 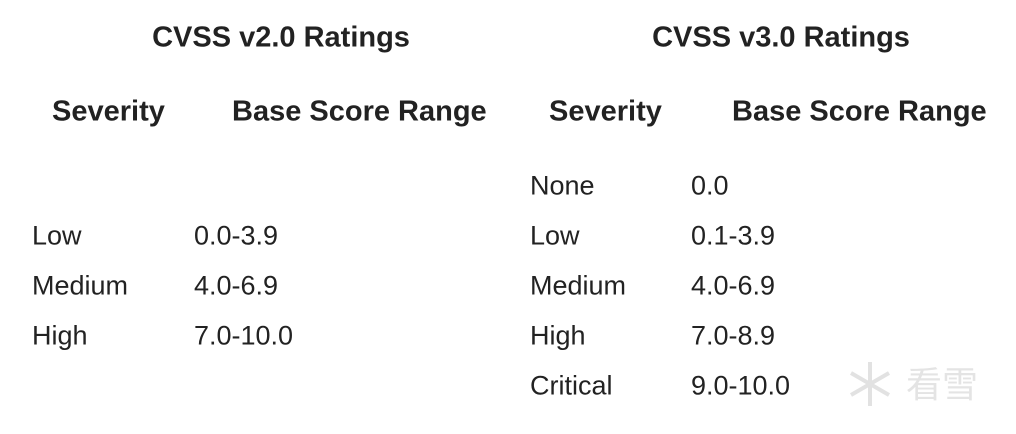 What do you see at coordinates (942, 385) in the screenshot?
I see `watermark: 看雪` at bounding box center [942, 385].